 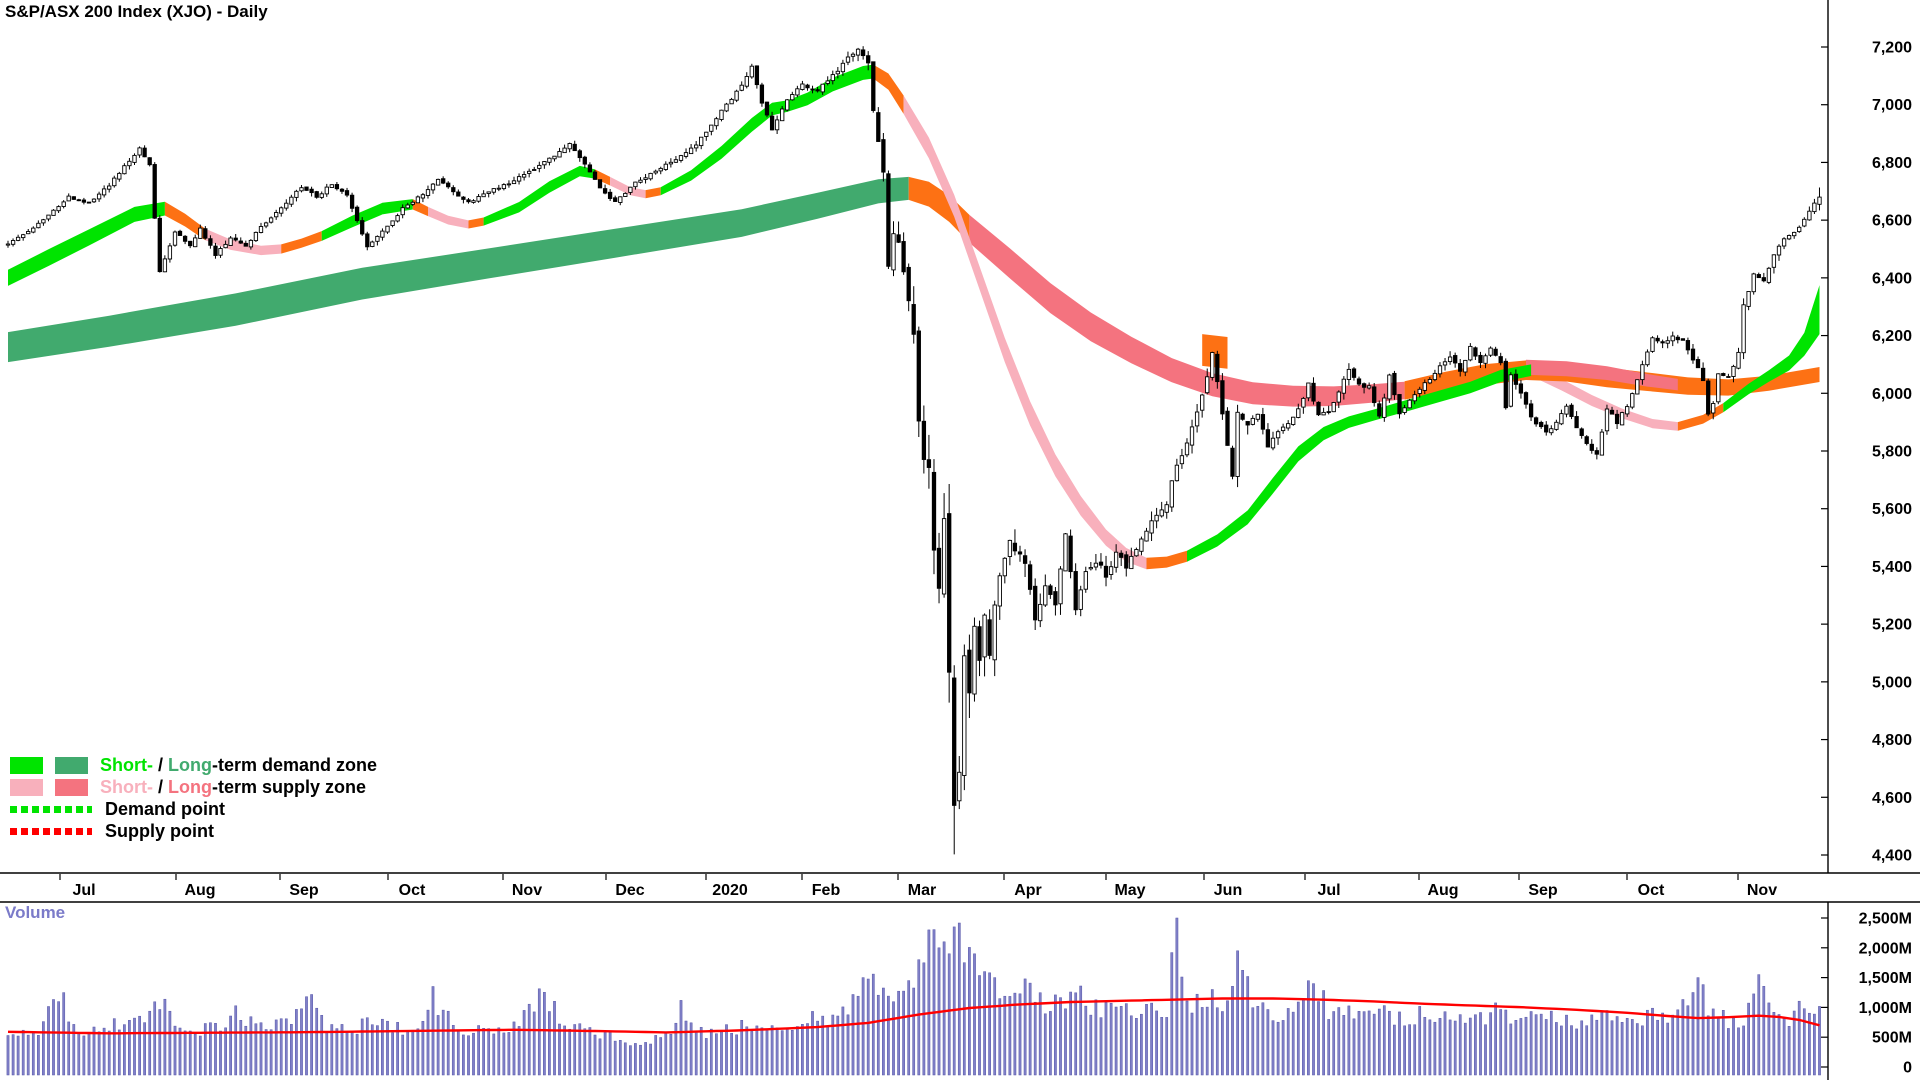 What do you see at coordinates (1892, 1038) in the screenshot?
I see `volume-tick-label: 500M` at bounding box center [1892, 1038].